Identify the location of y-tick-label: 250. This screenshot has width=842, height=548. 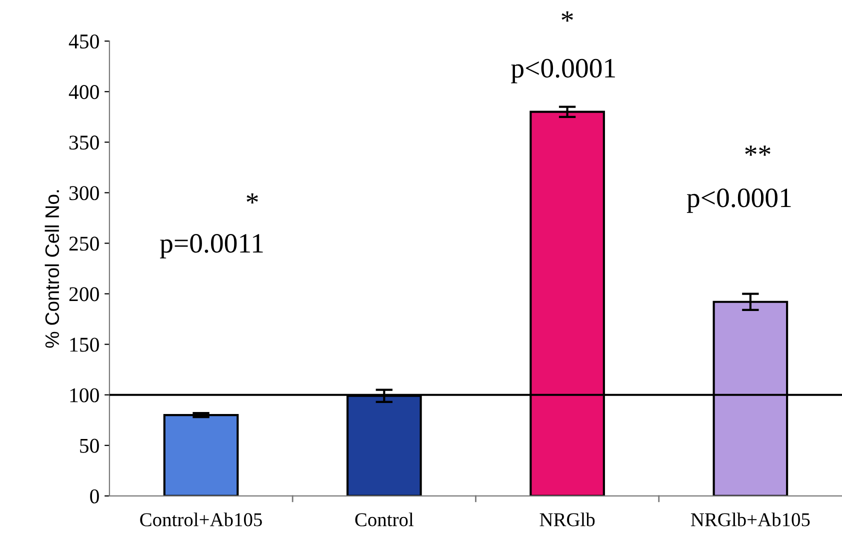
(84, 243).